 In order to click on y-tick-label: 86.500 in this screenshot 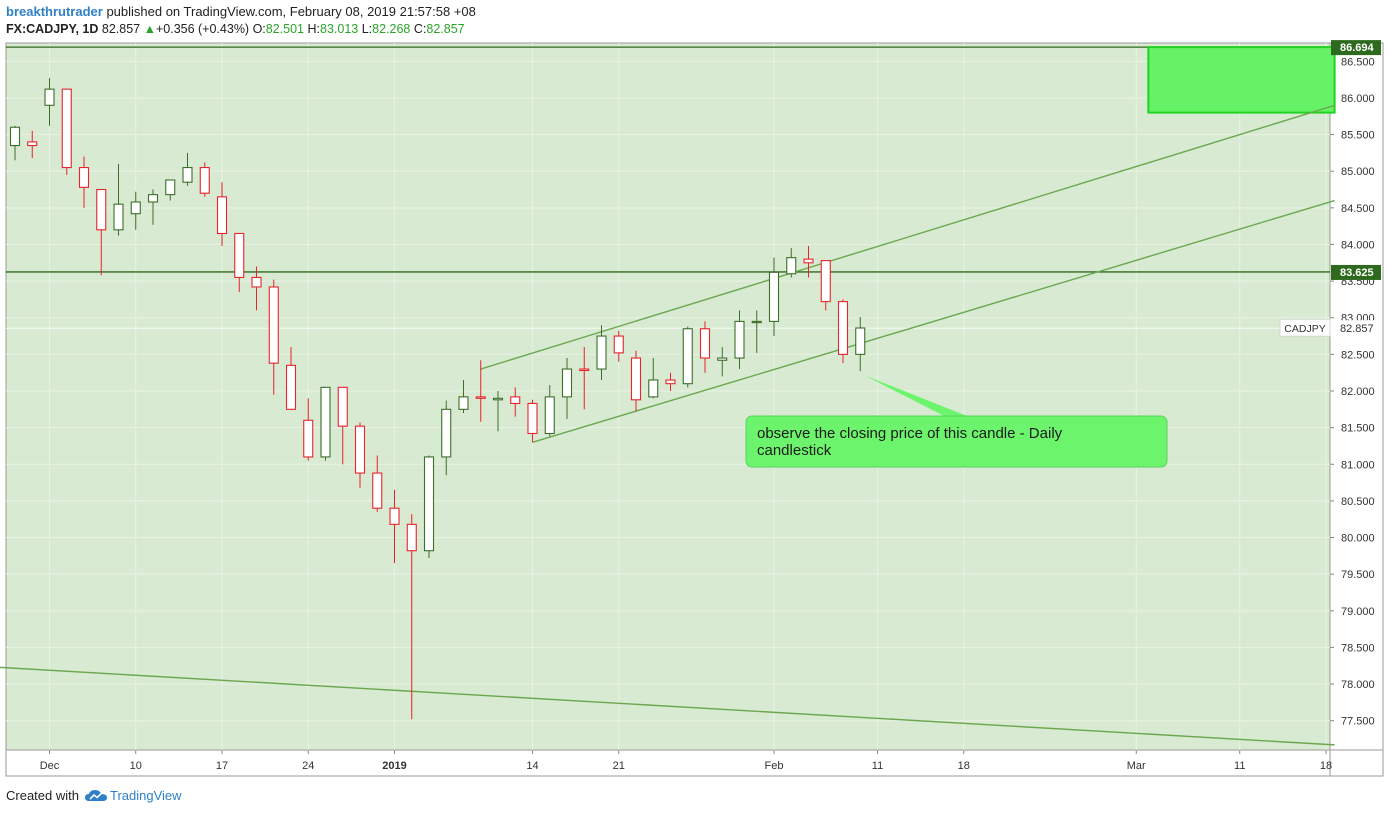, I will do `click(1358, 62)`.